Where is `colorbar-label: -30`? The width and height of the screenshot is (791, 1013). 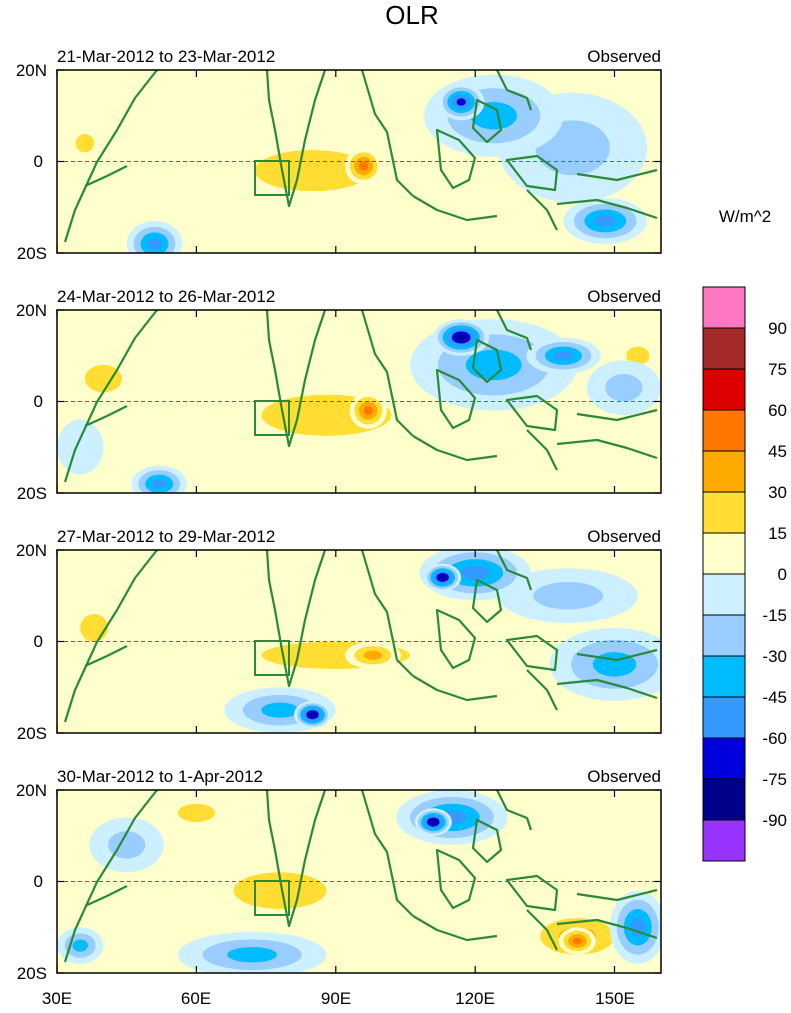
colorbar-label: -30 is located at coordinates (774, 656).